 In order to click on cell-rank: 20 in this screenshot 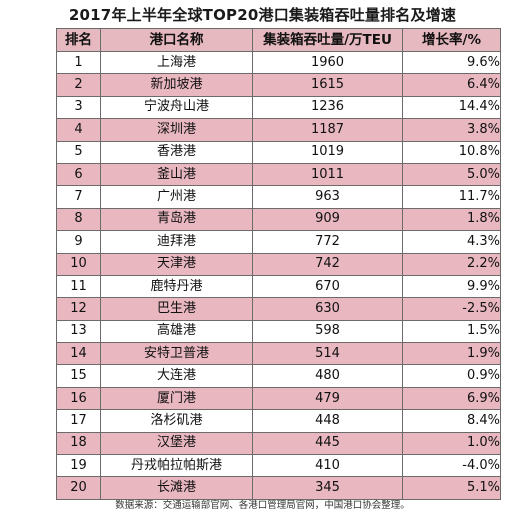, I will do `click(78, 488)`.